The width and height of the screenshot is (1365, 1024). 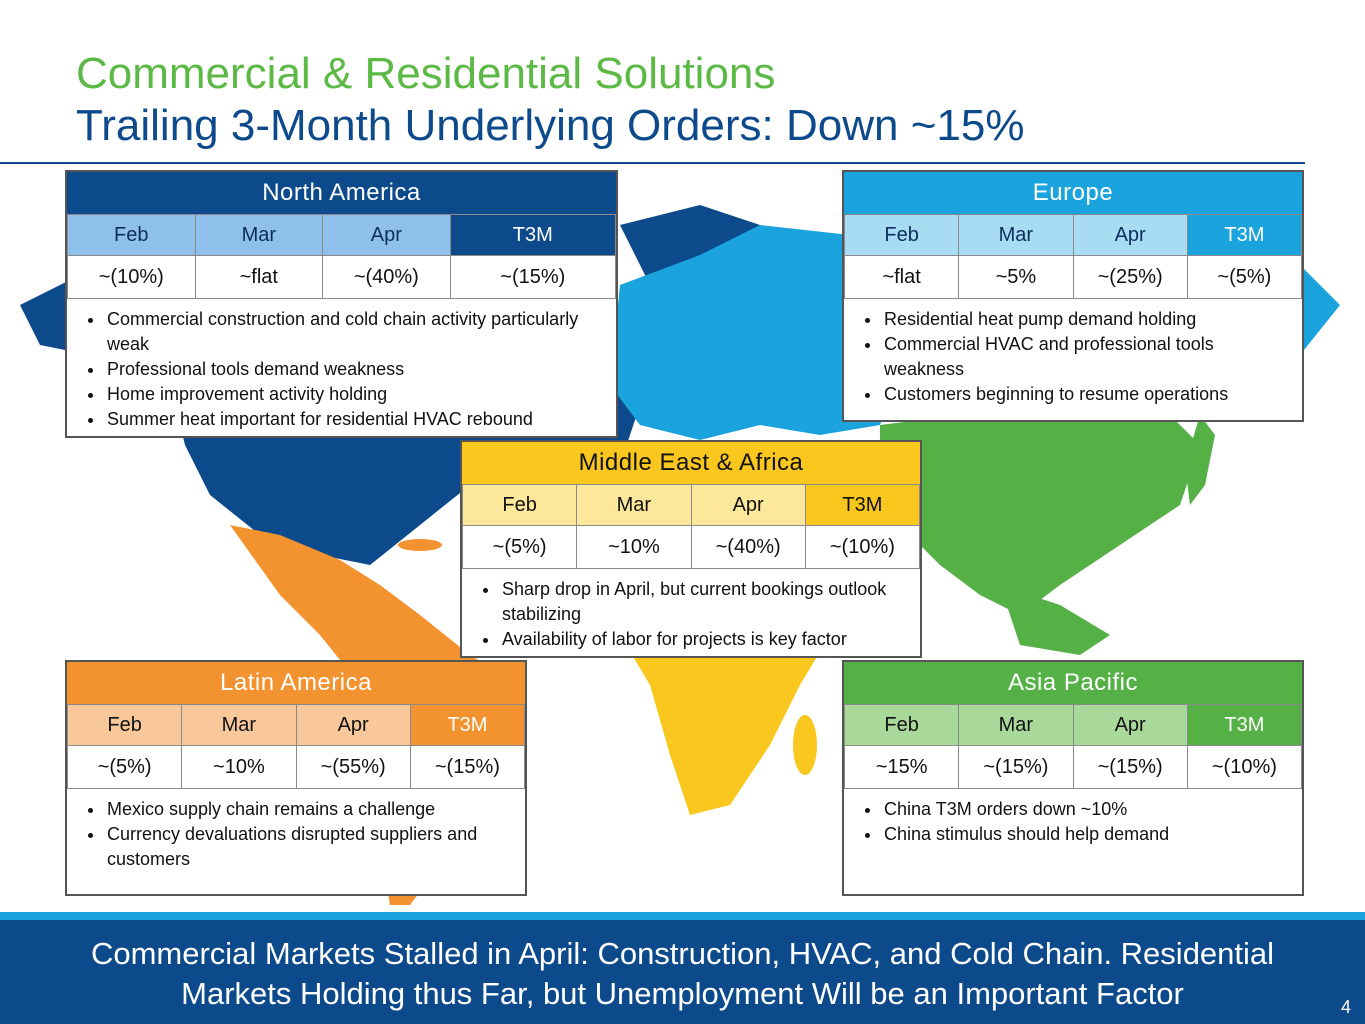 I want to click on bullet-item: Customers beginning to resume operations, so click(x=1089, y=394).